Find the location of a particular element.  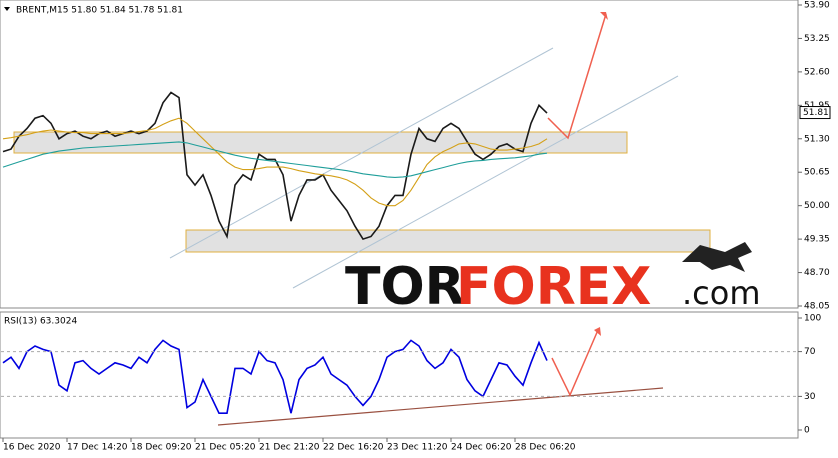

bull-icon is located at coordinates (717, 257).